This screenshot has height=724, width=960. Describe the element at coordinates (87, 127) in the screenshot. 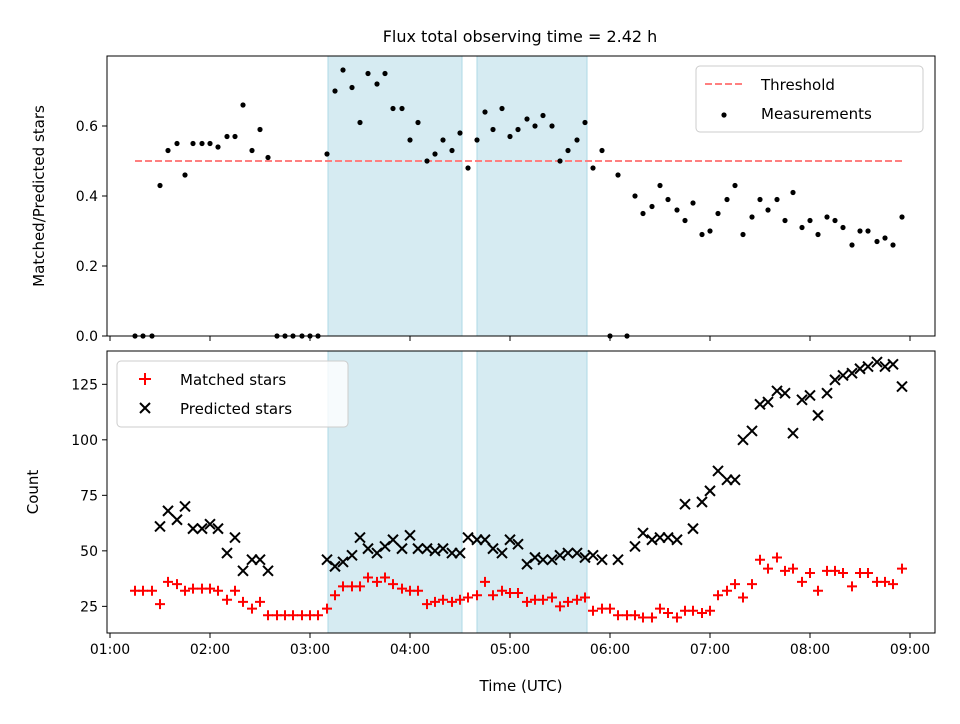

I see `y-tick-label: 0.6` at that location.